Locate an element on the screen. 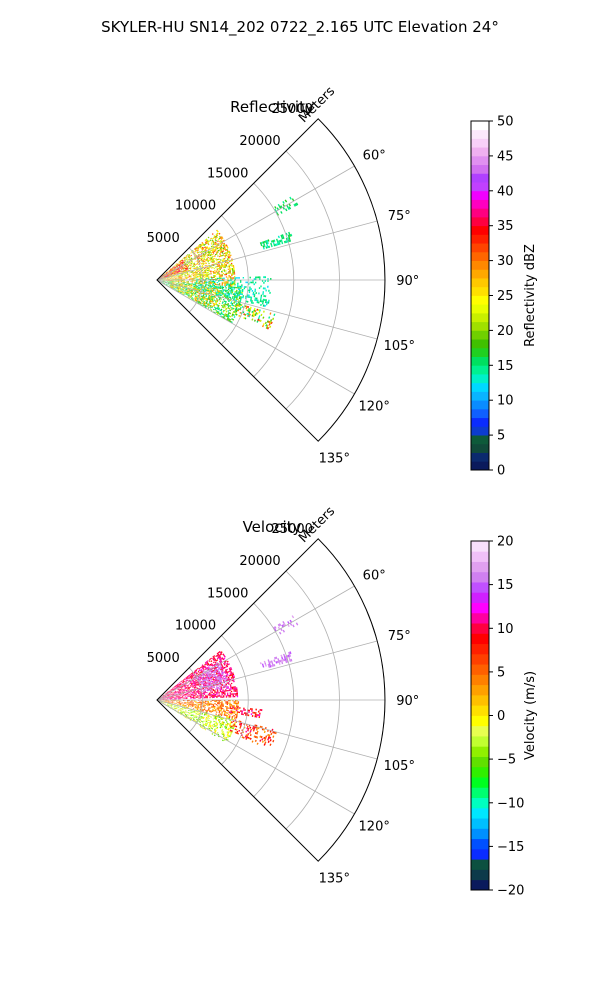  azimuth-tick-label: 75° is located at coordinates (399, 216).